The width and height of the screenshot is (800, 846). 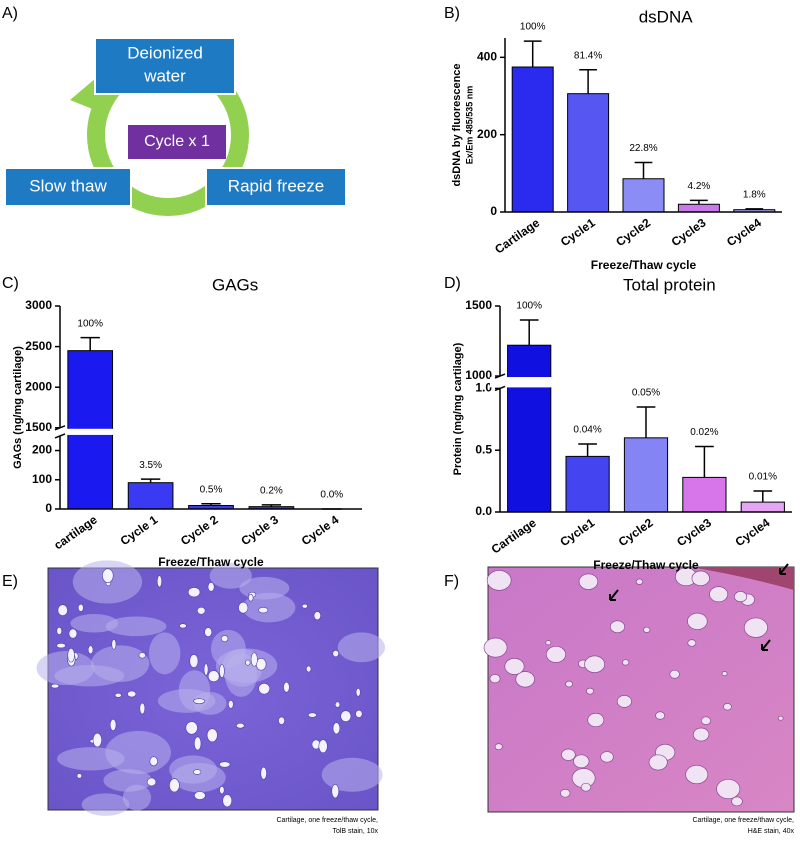 What do you see at coordinates (483, 511) in the screenshot?
I see `y-tick-label: 0.0` at bounding box center [483, 511].